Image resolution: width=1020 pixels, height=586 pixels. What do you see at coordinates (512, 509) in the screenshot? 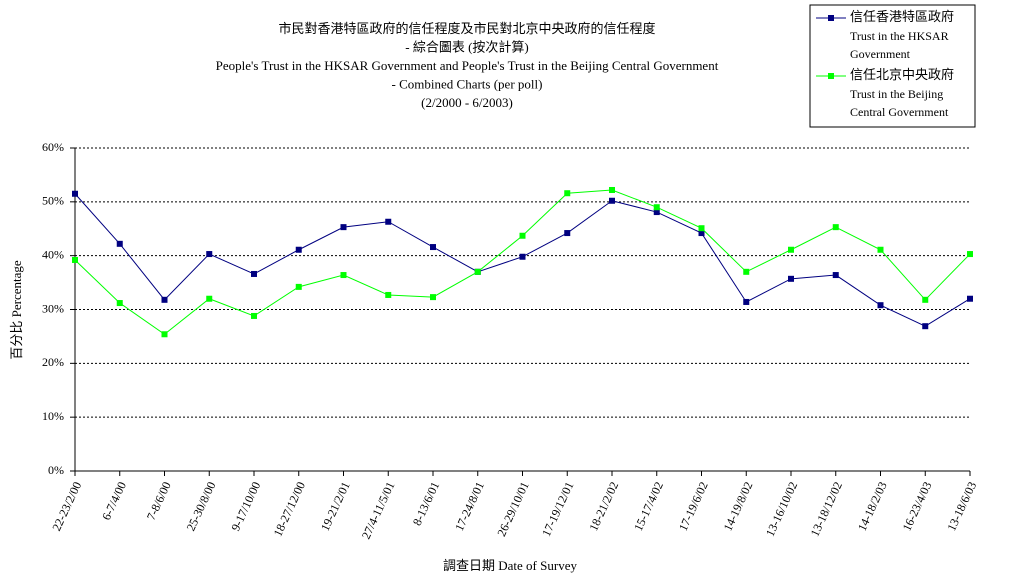
I see `x-tick-label: 26-29/10/01` at bounding box center [512, 509].